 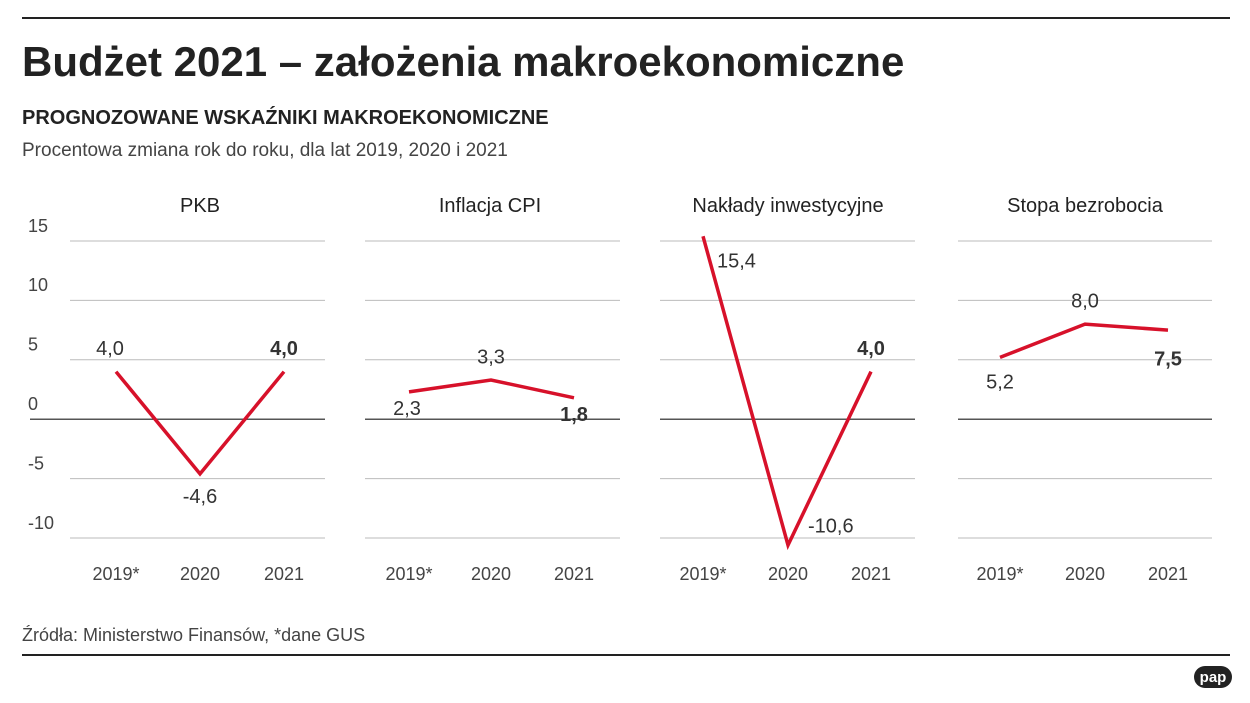 I want to click on y-tick-label: -5, so click(x=36, y=463).